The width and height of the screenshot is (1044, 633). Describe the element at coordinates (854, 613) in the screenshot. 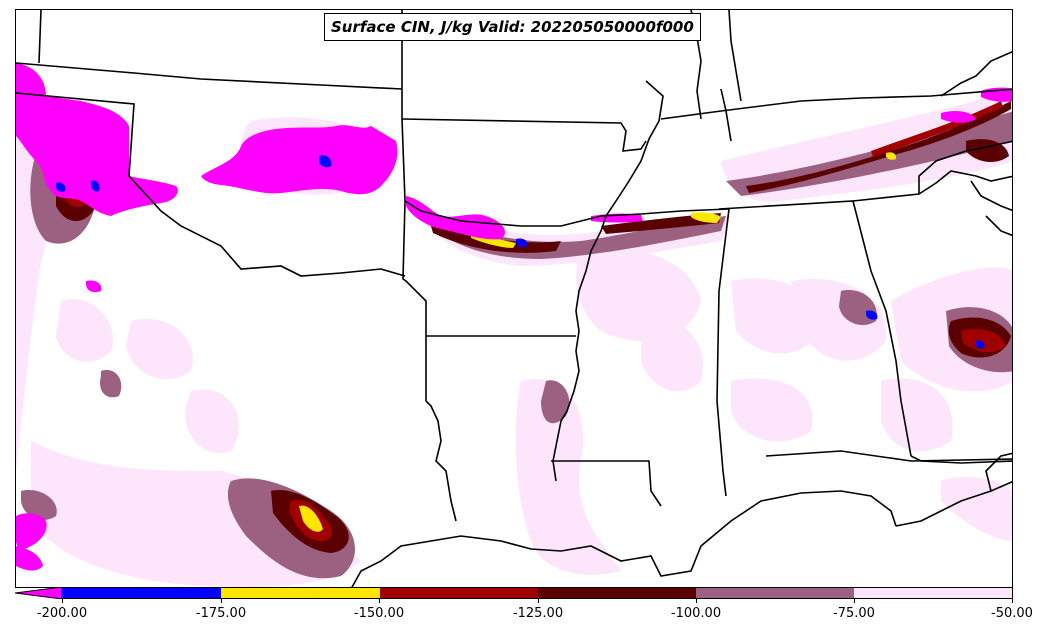

I see `colorbar-tick-label: -75.00` at that location.